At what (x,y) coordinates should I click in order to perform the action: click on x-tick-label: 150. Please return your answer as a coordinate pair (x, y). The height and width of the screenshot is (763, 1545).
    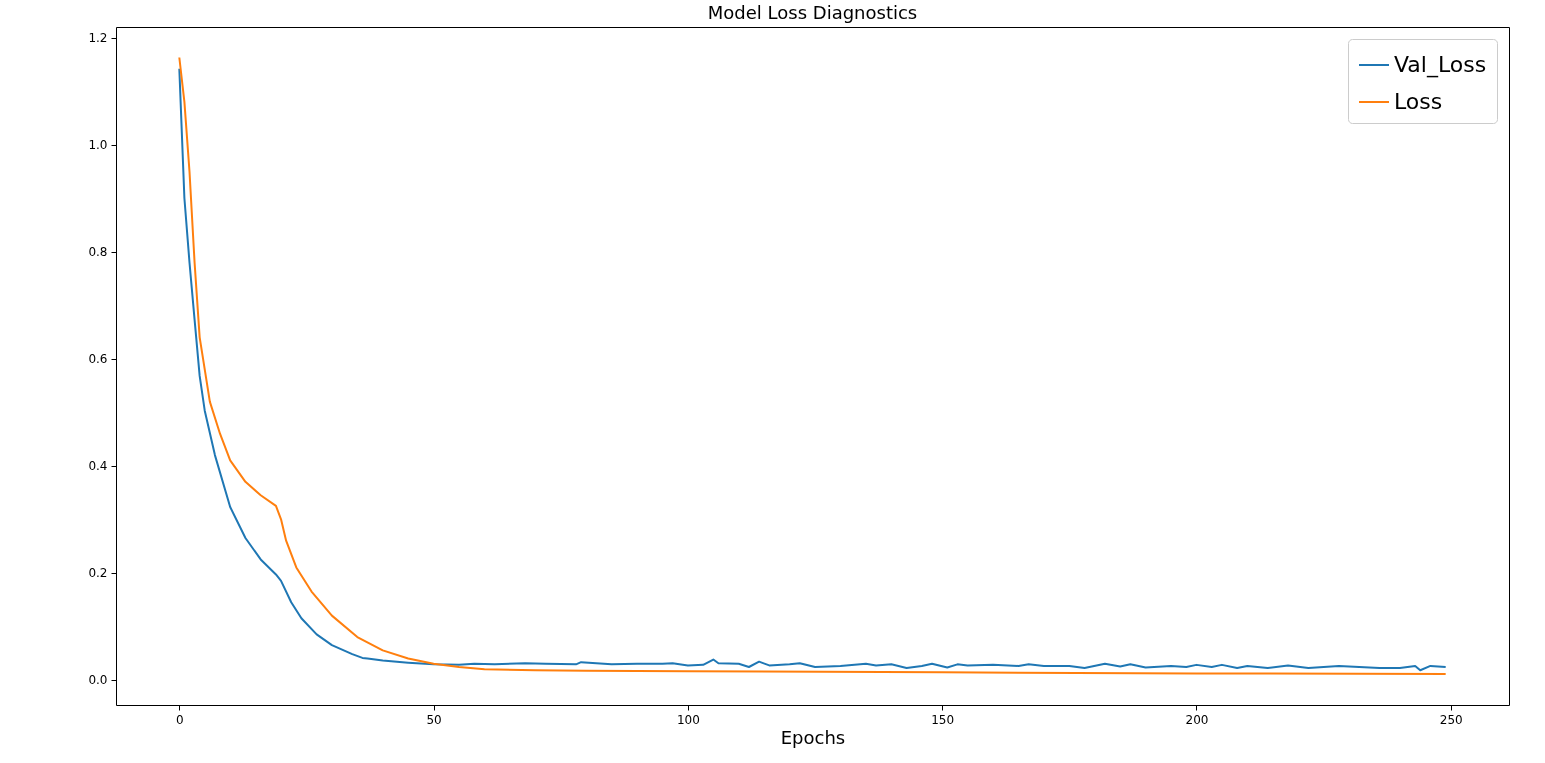
    Looking at the image, I should click on (943, 719).